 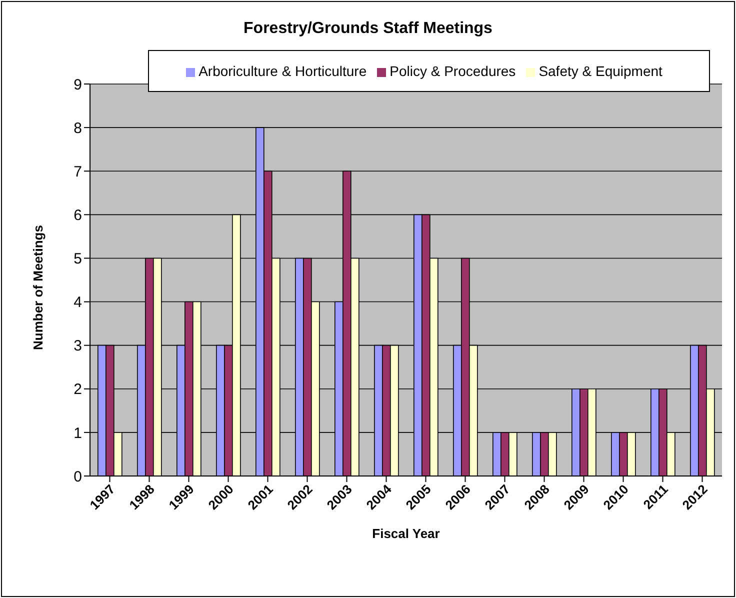 I want to click on y-tick-label: 5, so click(x=78, y=259).